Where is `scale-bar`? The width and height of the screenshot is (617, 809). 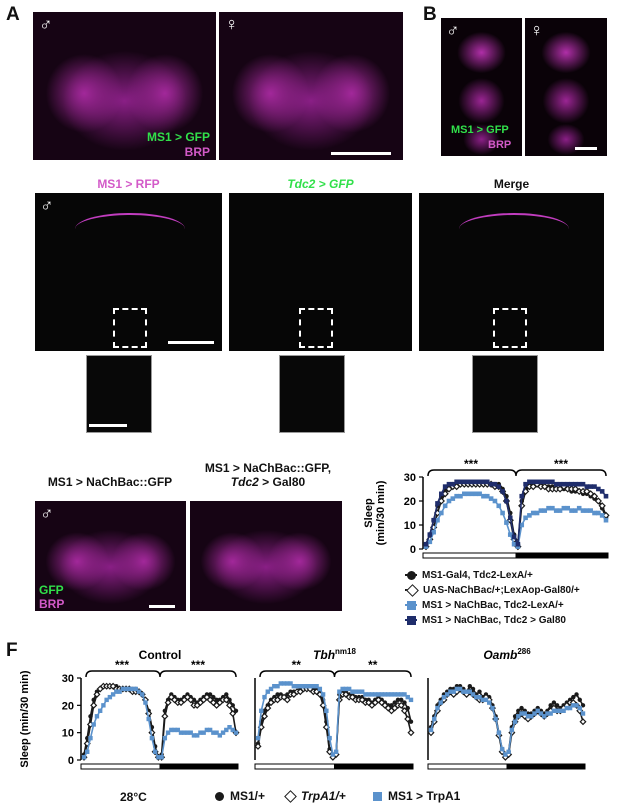
scale-bar is located at coordinates (361, 153).